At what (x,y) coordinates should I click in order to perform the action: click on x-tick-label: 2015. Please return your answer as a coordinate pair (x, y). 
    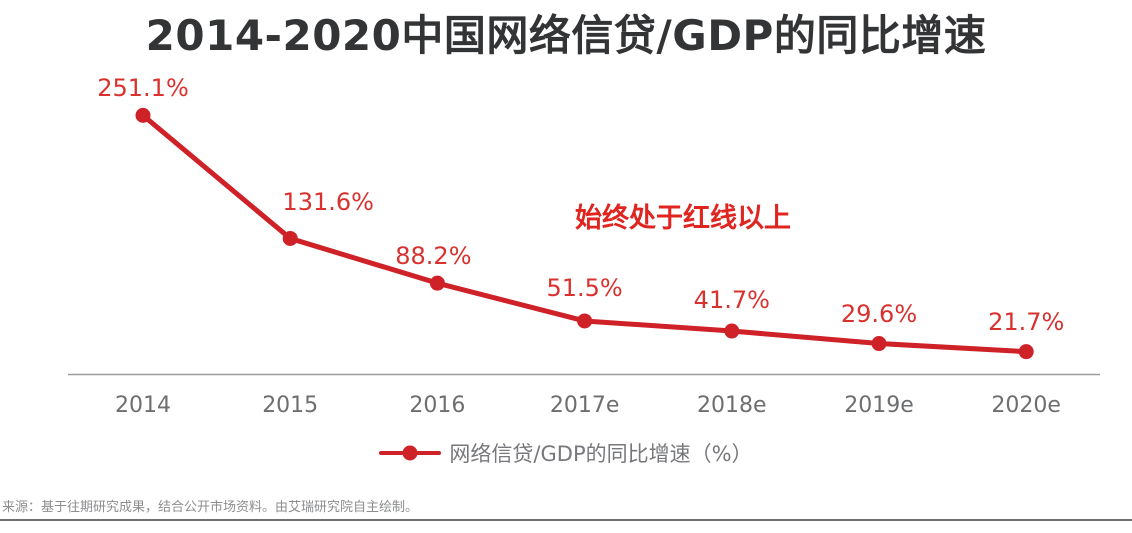
    Looking at the image, I should click on (290, 405).